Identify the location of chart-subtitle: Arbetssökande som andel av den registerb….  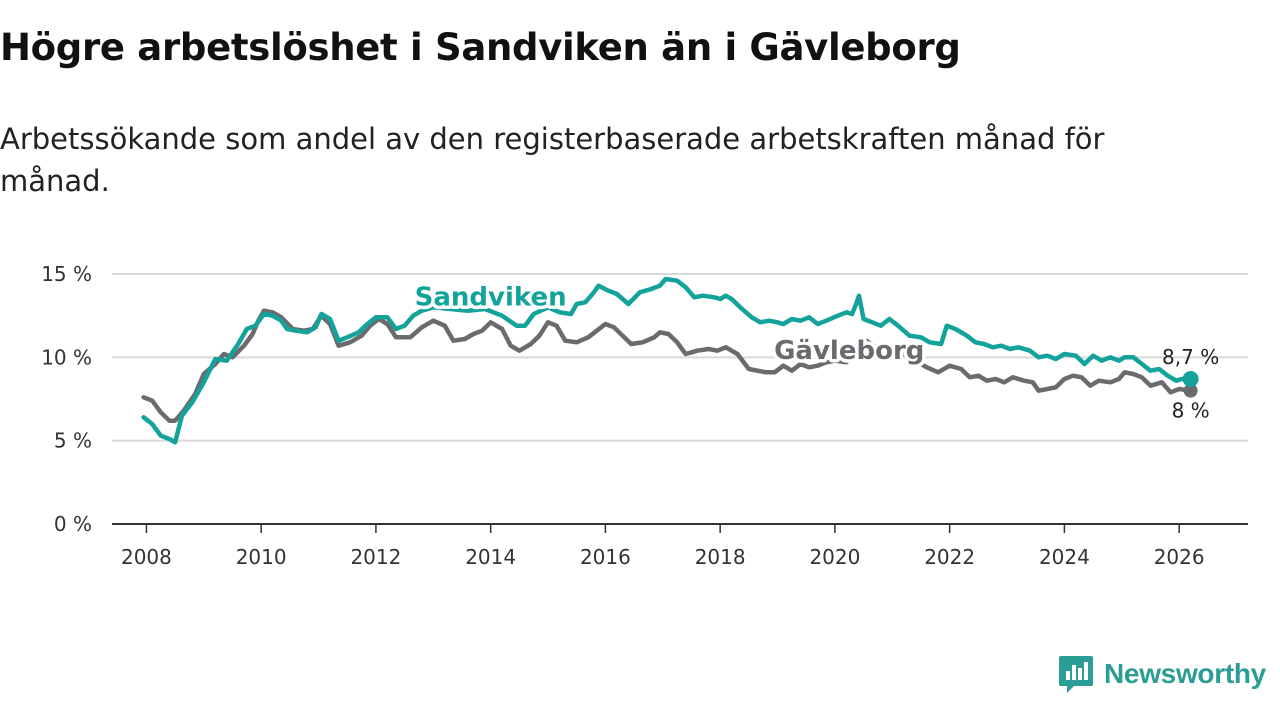
(552, 160).